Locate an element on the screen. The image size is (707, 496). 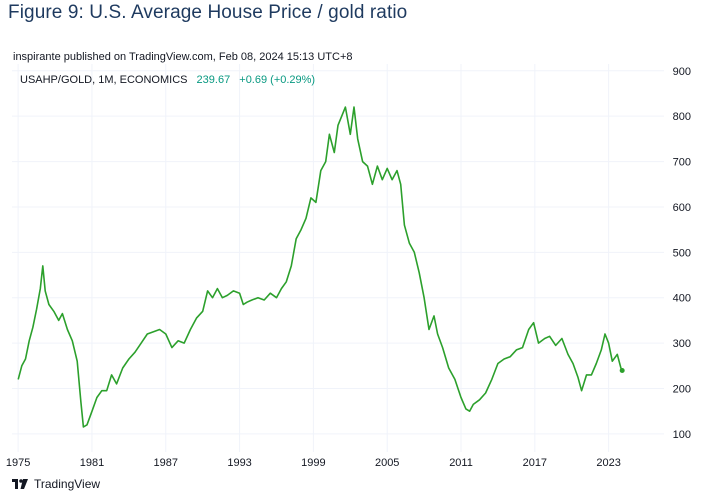
last-value-marker is located at coordinates (622, 370).